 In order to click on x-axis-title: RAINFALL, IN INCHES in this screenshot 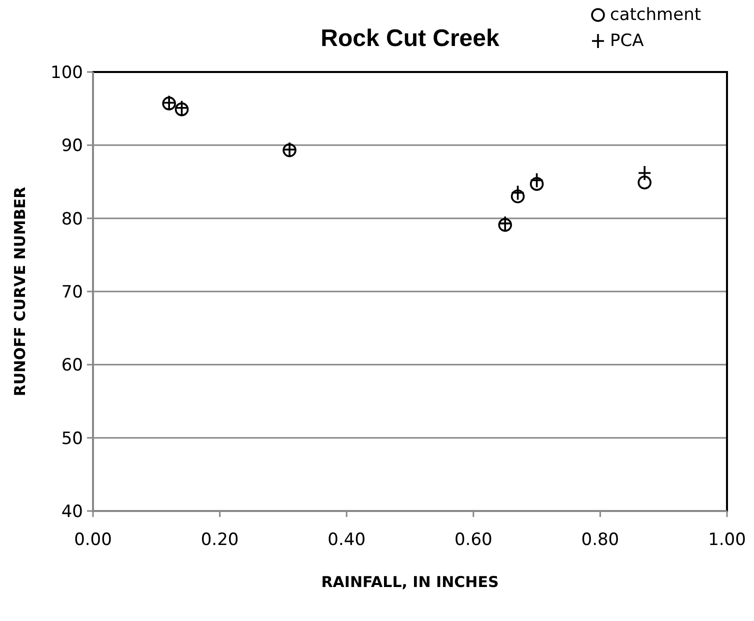, I will do `click(410, 582)`.